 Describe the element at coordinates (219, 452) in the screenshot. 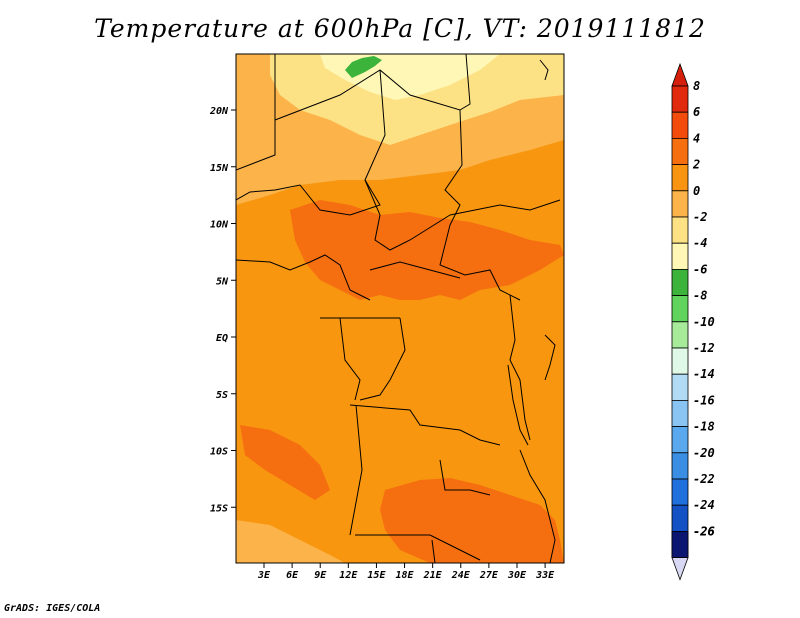

I see `lat-tick-label: 10S` at that location.